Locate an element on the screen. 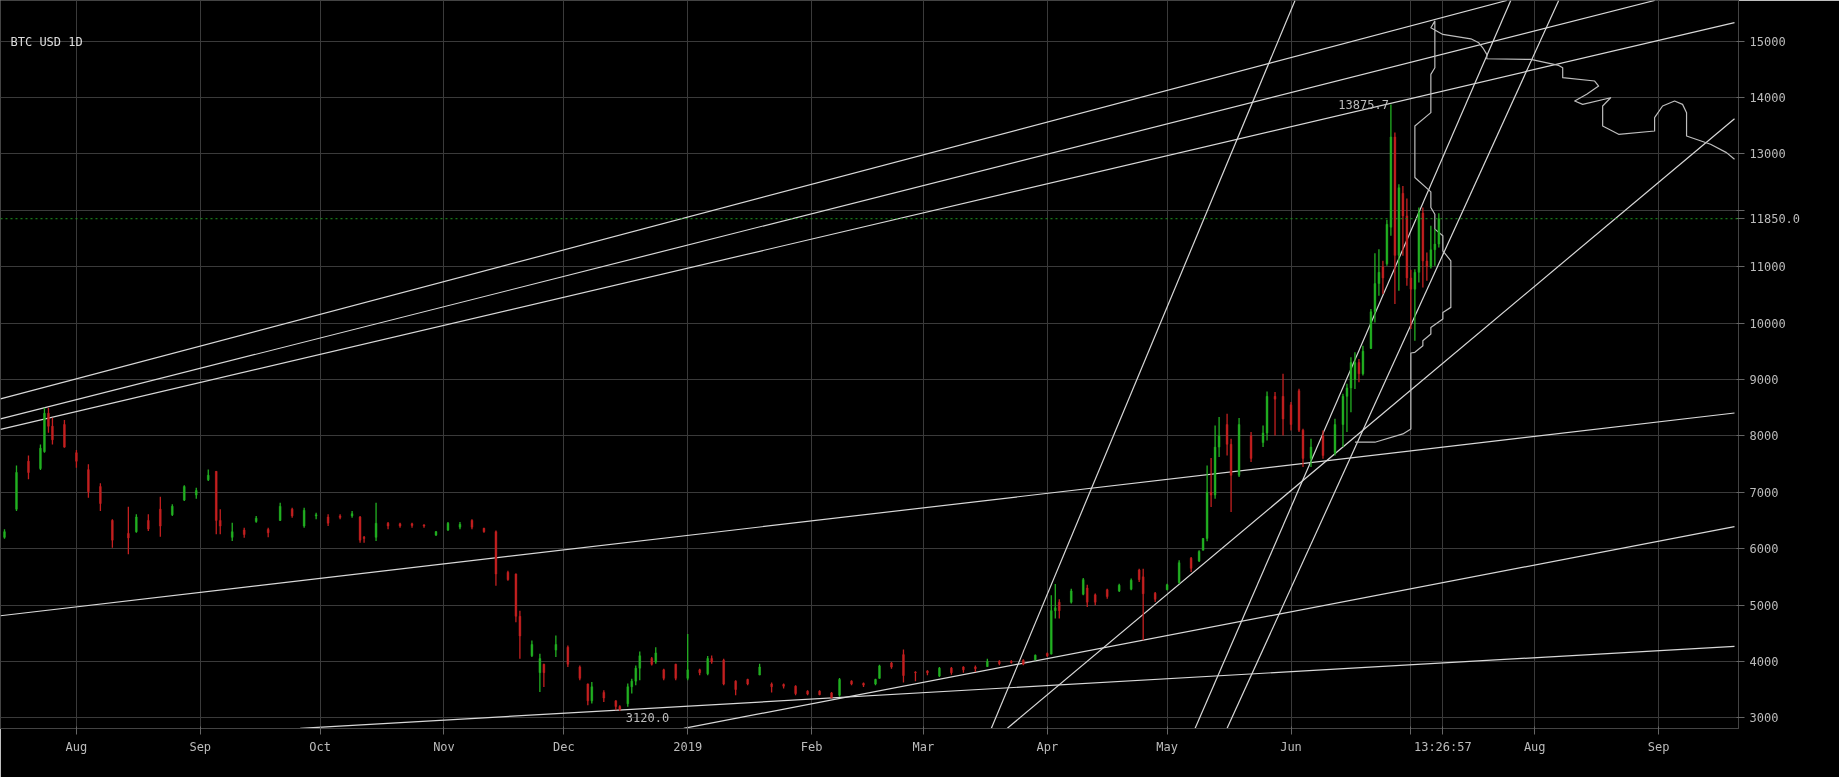 The image size is (1839, 777). x-tick-label: Nov is located at coordinates (444, 746).